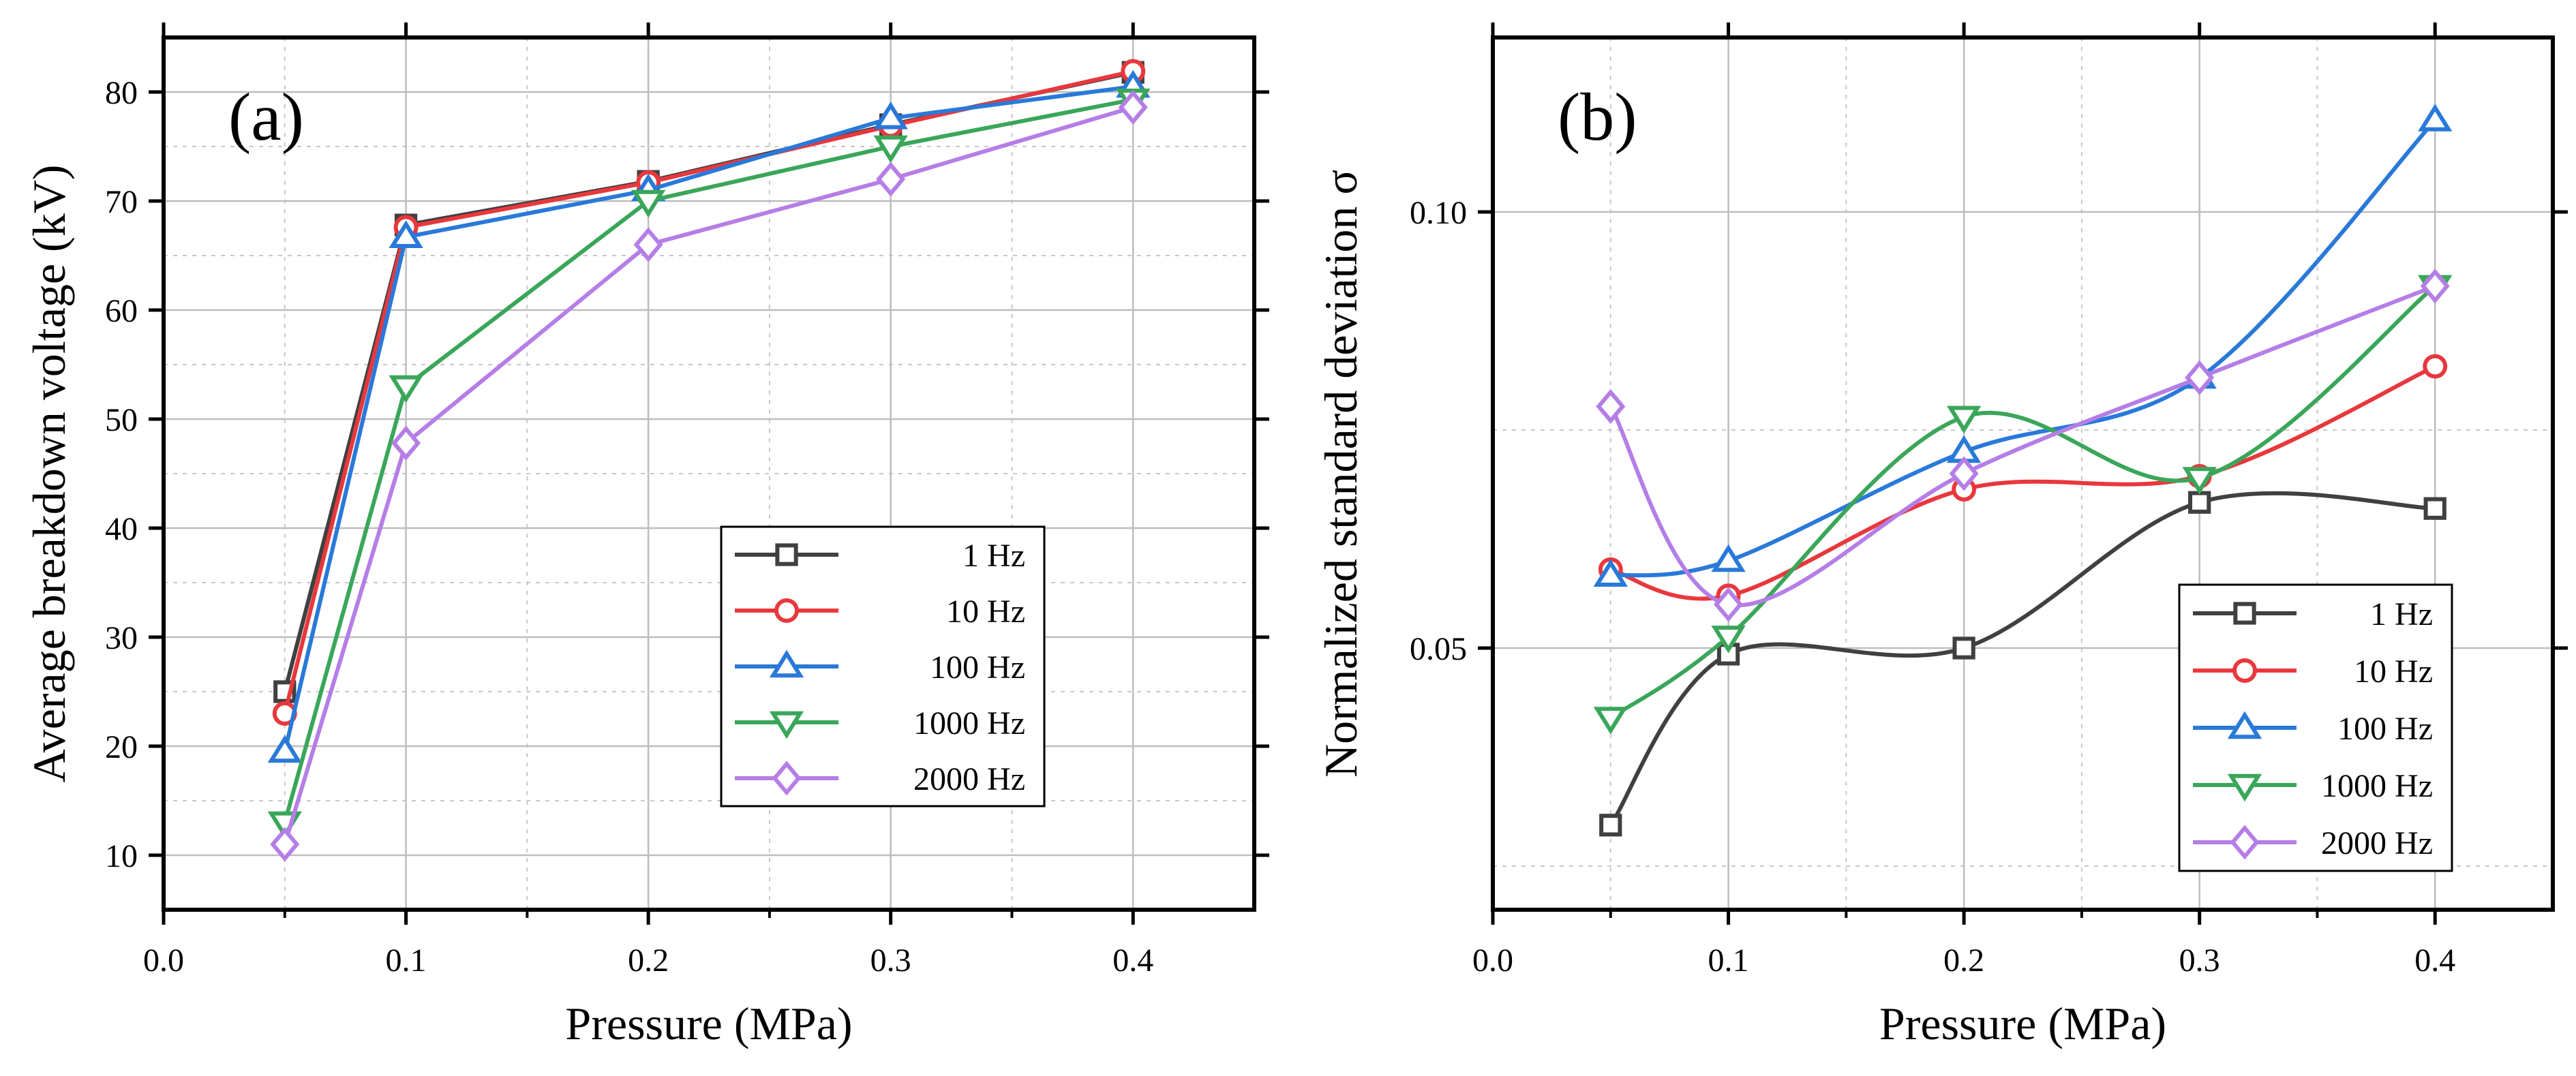  What do you see at coordinates (122, 529) in the screenshot?
I see `y-tick-label: 40` at bounding box center [122, 529].